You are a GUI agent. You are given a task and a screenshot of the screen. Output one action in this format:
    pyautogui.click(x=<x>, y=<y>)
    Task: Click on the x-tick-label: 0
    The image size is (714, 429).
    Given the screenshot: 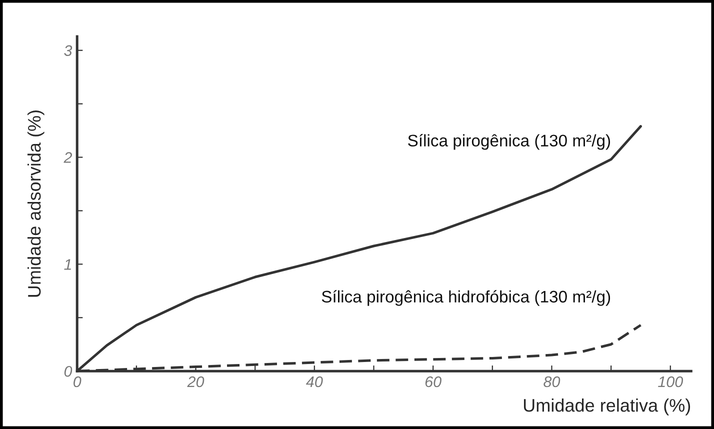 What is the action you would take?
    pyautogui.click(x=78, y=382)
    